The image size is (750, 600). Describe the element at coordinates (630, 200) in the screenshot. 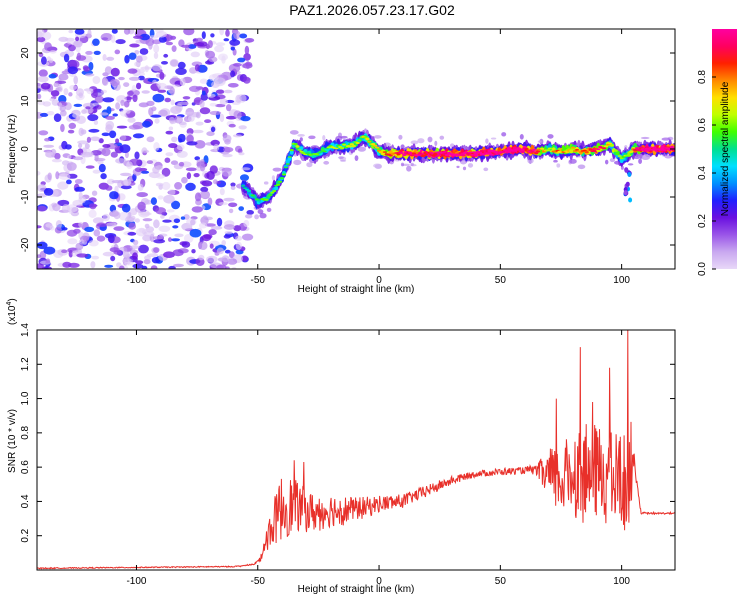

I see `spectrogram-spur-cell` at that location.